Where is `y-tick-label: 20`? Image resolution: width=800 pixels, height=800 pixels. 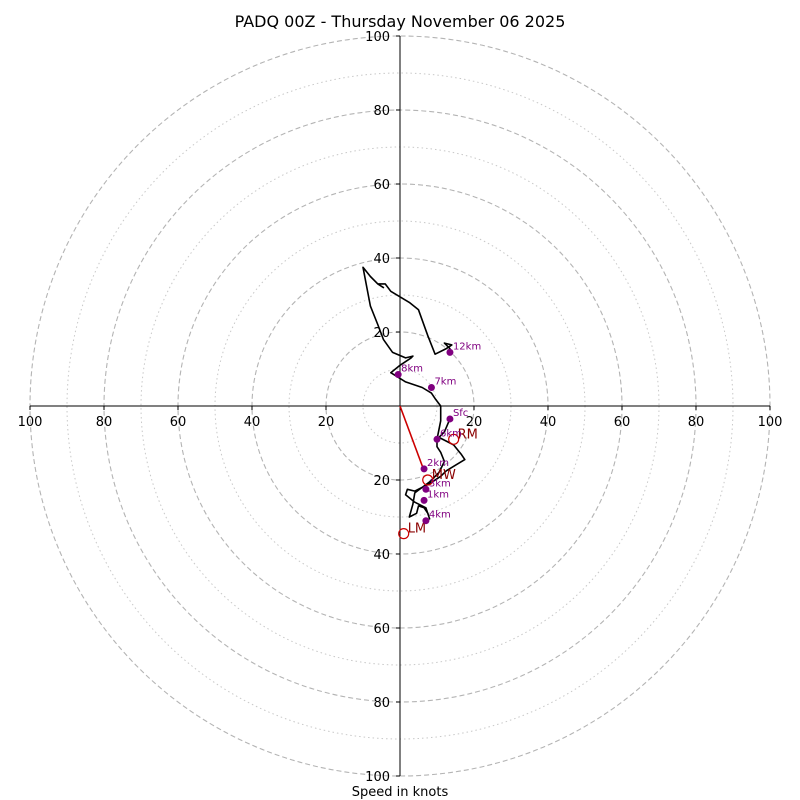
y-tick-label: 20 is located at coordinates (381, 481).